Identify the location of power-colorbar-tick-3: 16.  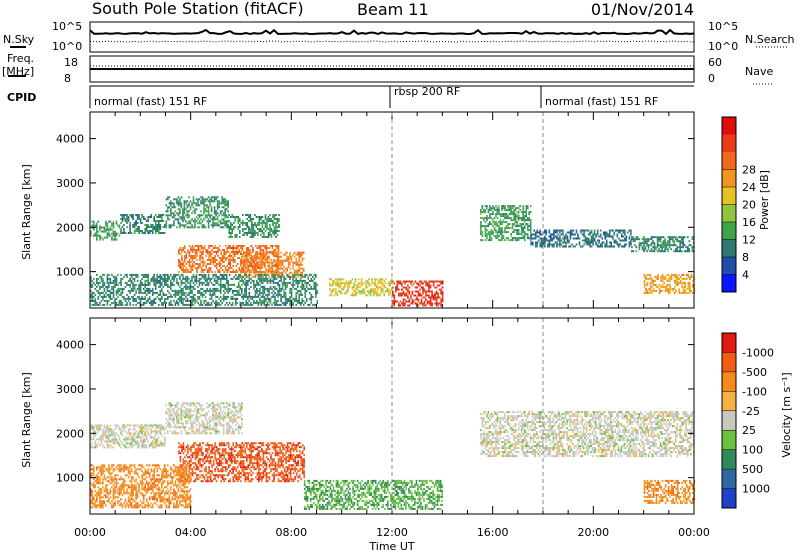
(749, 222).